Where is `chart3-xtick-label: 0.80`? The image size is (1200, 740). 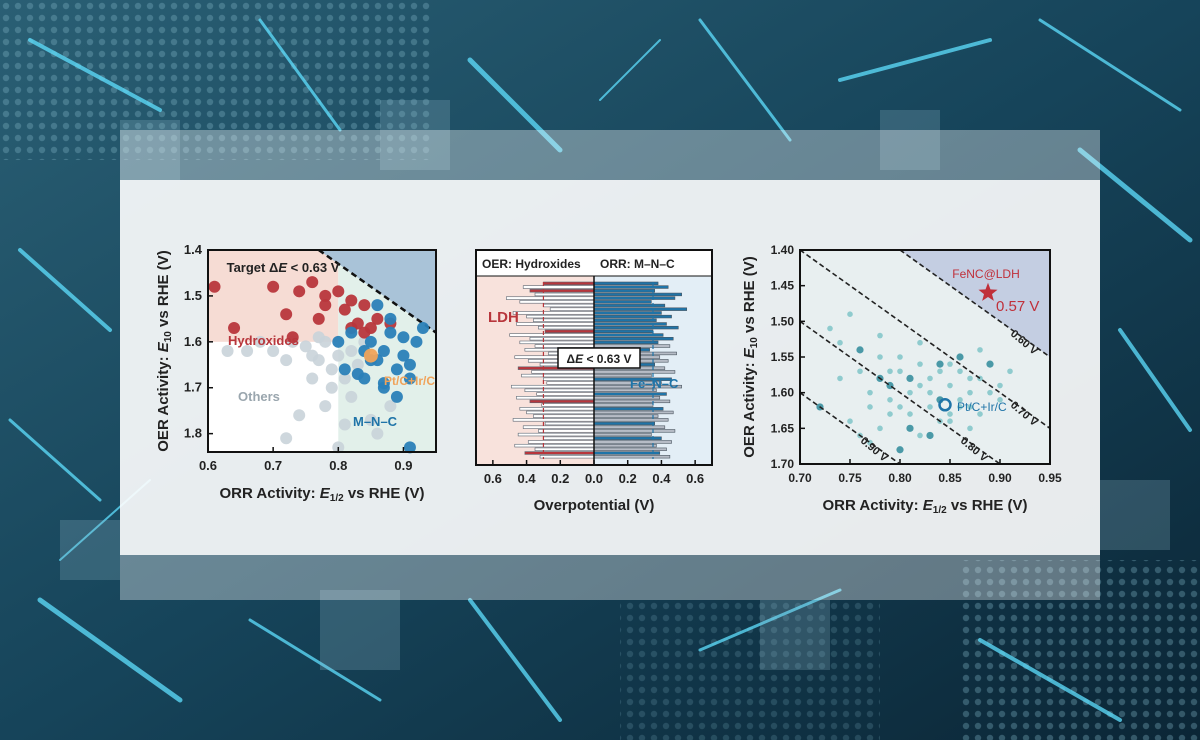
chart3-xtick-label: 0.80 is located at coordinates (900, 478).